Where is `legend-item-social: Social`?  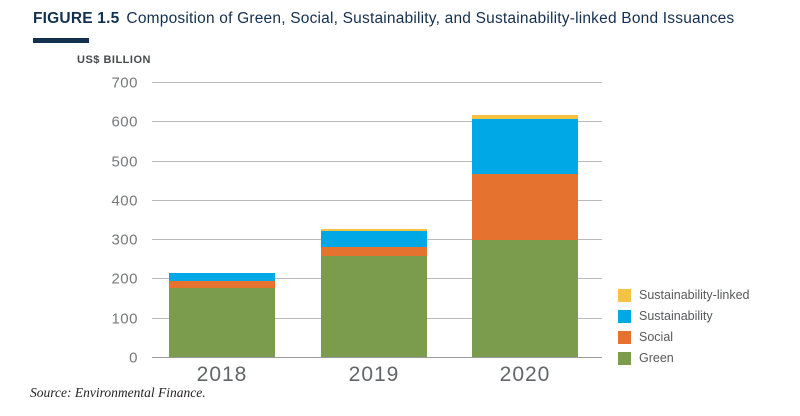
legend-item-social: Social is located at coordinates (683, 337).